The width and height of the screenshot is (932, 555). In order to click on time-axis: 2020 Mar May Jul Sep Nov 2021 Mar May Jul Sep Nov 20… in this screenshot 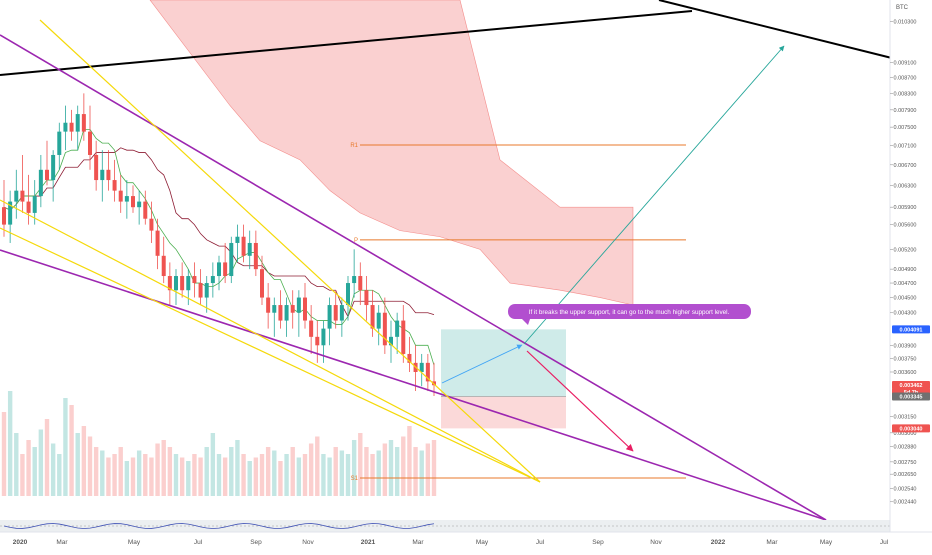, I will do `click(466, 538)`.